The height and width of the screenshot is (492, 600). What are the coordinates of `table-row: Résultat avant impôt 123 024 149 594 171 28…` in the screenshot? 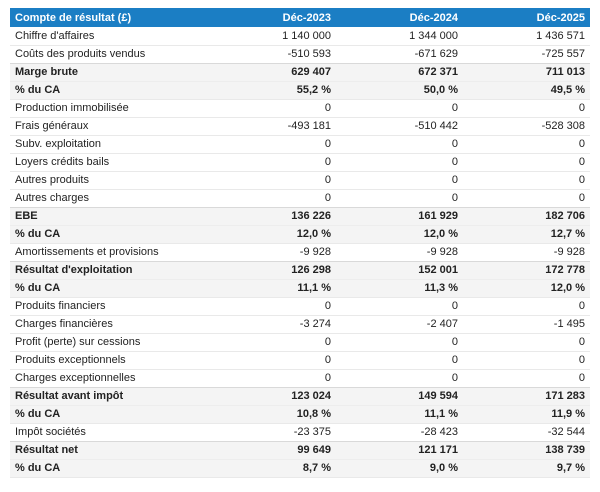 It's located at (300, 396).